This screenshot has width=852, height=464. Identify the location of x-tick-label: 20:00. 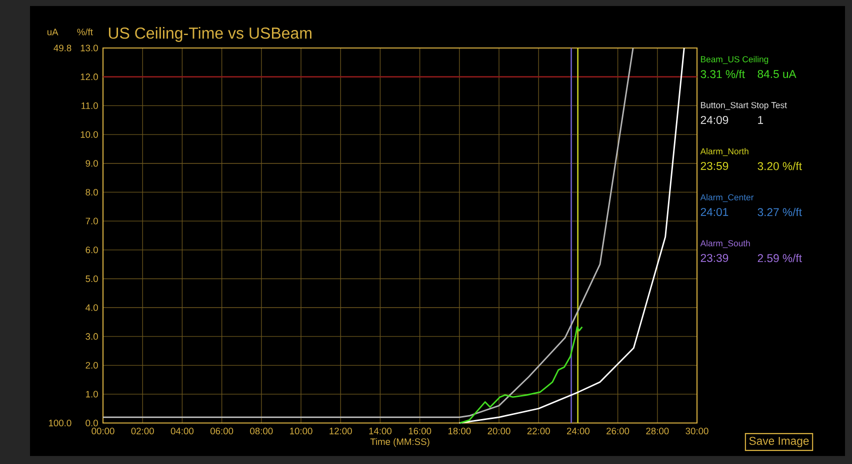
(499, 431).